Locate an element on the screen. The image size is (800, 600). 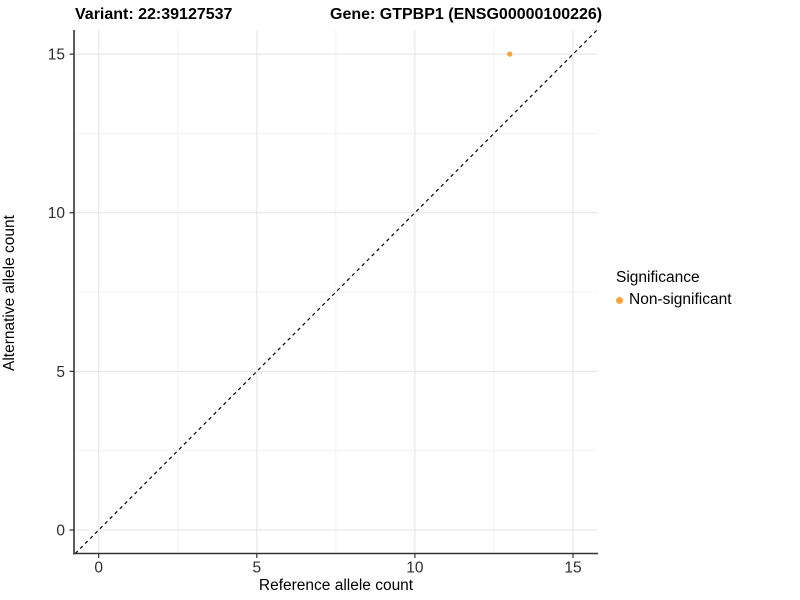
y-tick-label: 15 is located at coordinates (56, 55).